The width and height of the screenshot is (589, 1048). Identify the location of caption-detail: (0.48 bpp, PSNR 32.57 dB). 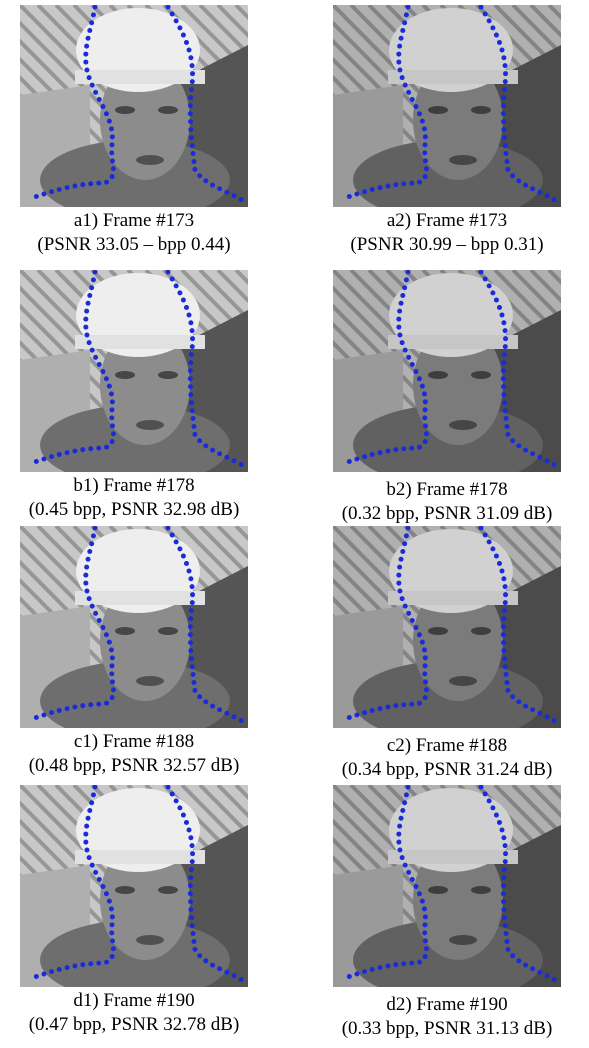
(134, 765).